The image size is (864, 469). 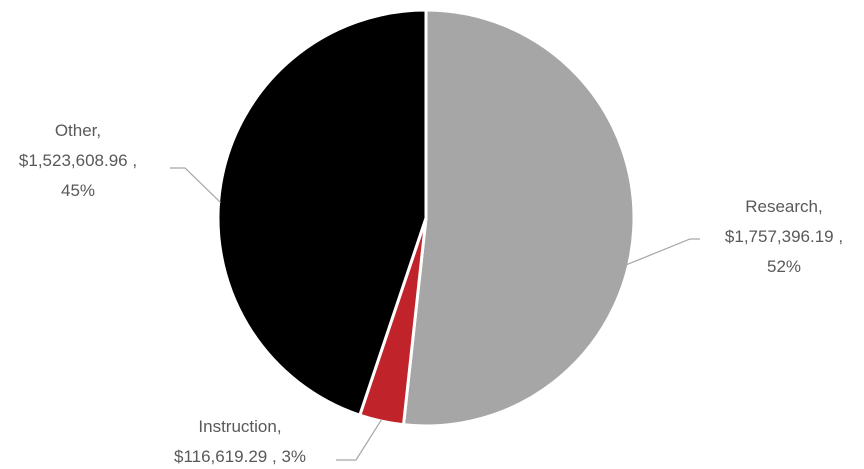 I want to click on label-other-category: Other, so click(x=76, y=130).